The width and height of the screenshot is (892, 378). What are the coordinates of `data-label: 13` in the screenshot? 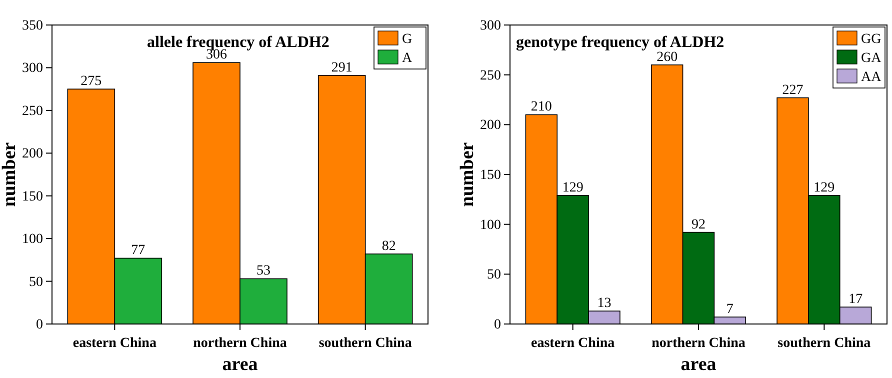 It's located at (604, 304).